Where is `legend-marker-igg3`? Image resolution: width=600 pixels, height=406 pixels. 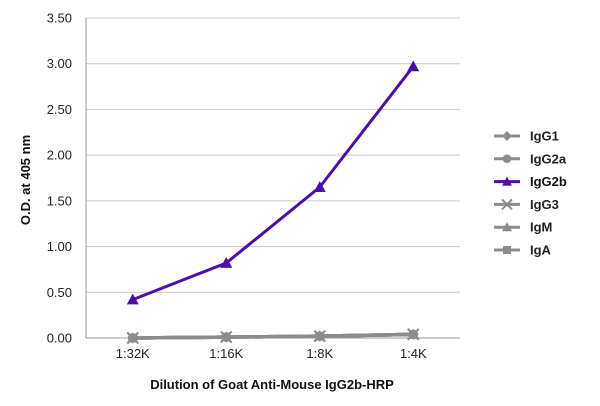 legend-marker-igg3 is located at coordinates (507, 204).